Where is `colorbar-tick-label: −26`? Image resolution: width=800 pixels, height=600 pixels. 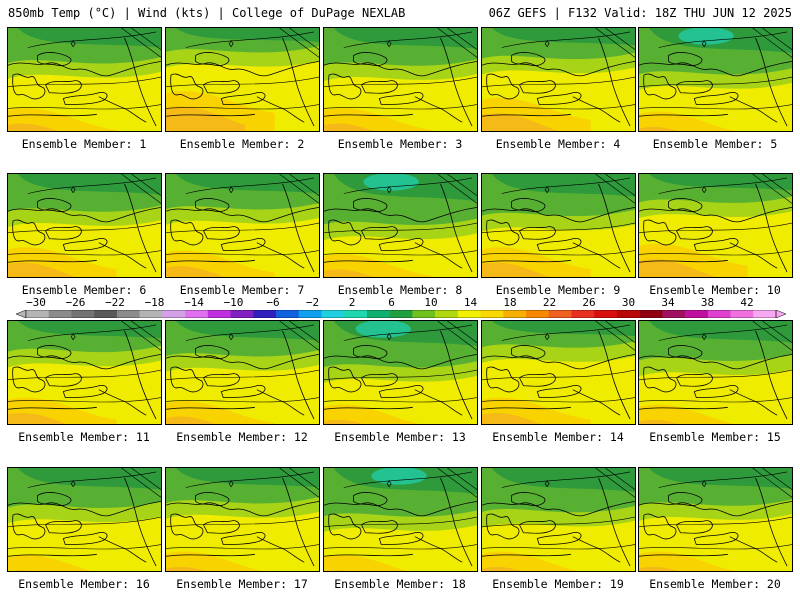 colorbar-tick-label: −26 is located at coordinates (75, 302).